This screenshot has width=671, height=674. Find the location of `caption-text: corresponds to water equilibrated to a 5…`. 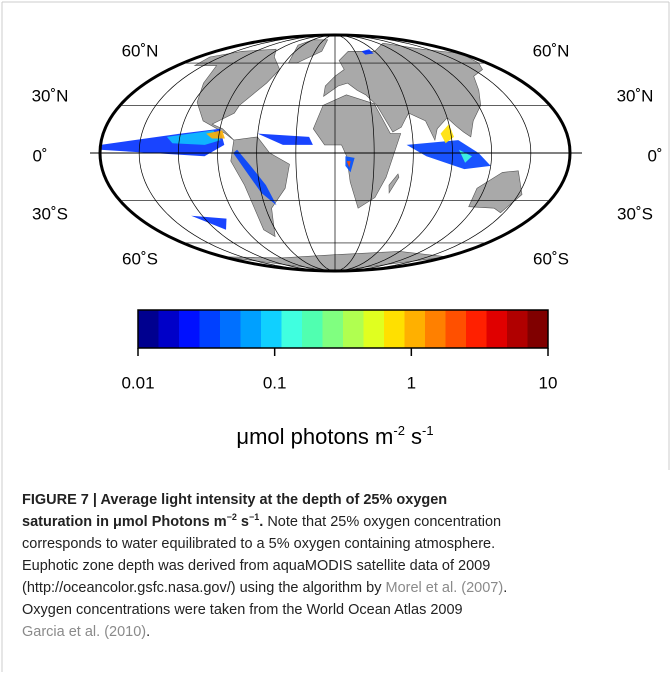

caption-text: corresponds to water equilibrated to a 5… is located at coordinates (259, 544).